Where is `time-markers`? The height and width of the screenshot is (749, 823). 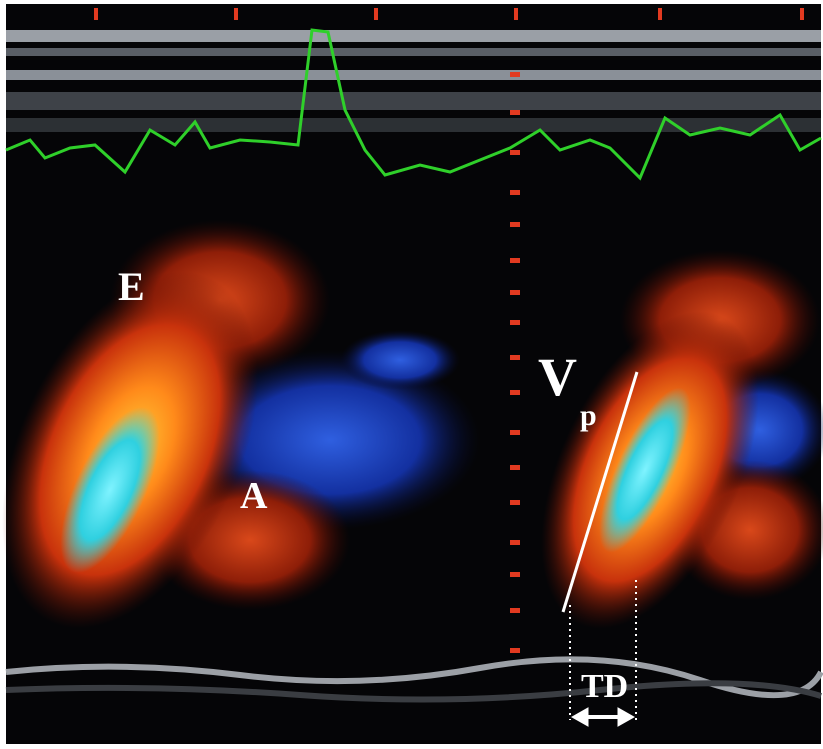 time-markers is located at coordinates (449, 14).